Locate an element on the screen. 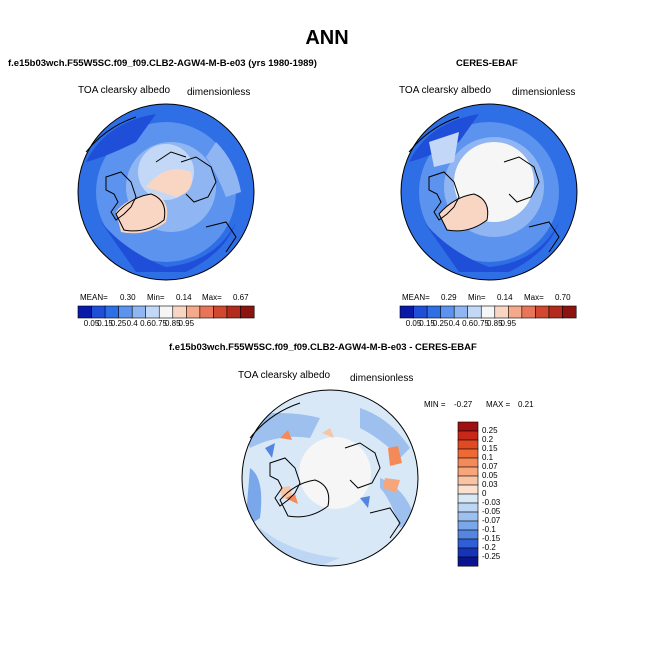 The image size is (654, 655). colorbar-model-tick-label: 0.25 is located at coordinates (118, 323).